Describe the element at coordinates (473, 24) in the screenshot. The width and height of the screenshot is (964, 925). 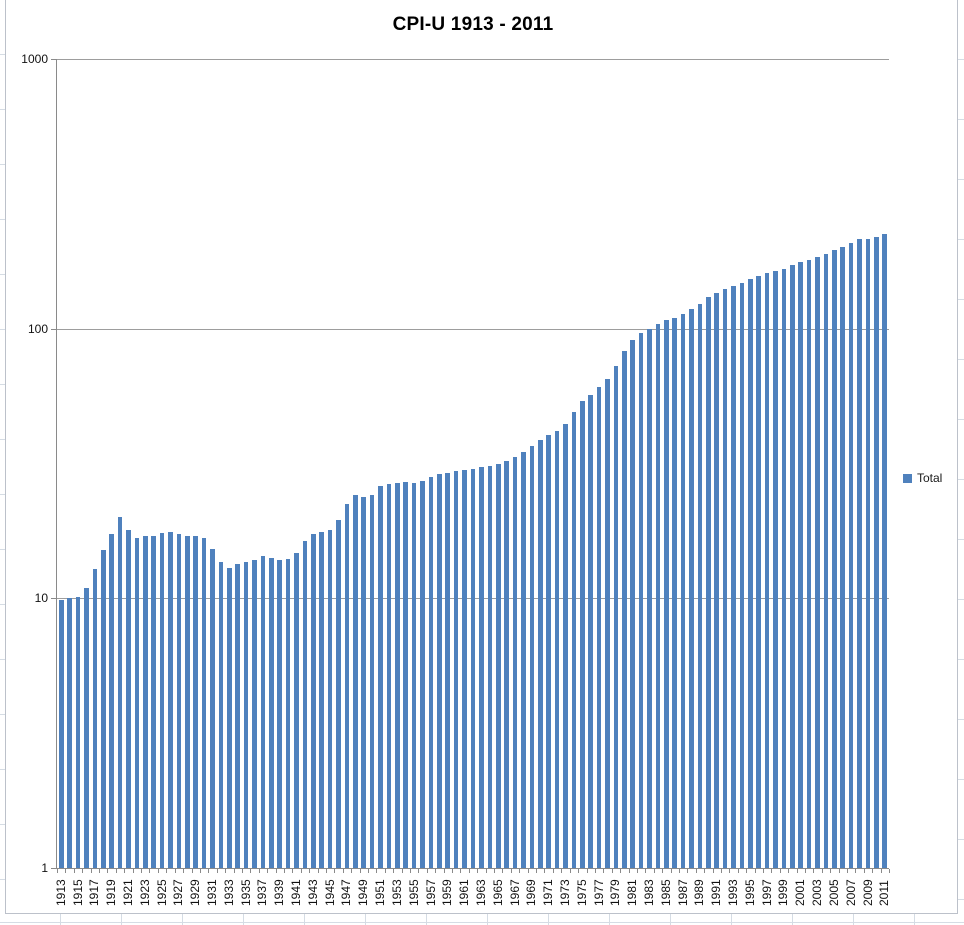
I see `chart-title: CPI-U 1913 - 2011` at that location.